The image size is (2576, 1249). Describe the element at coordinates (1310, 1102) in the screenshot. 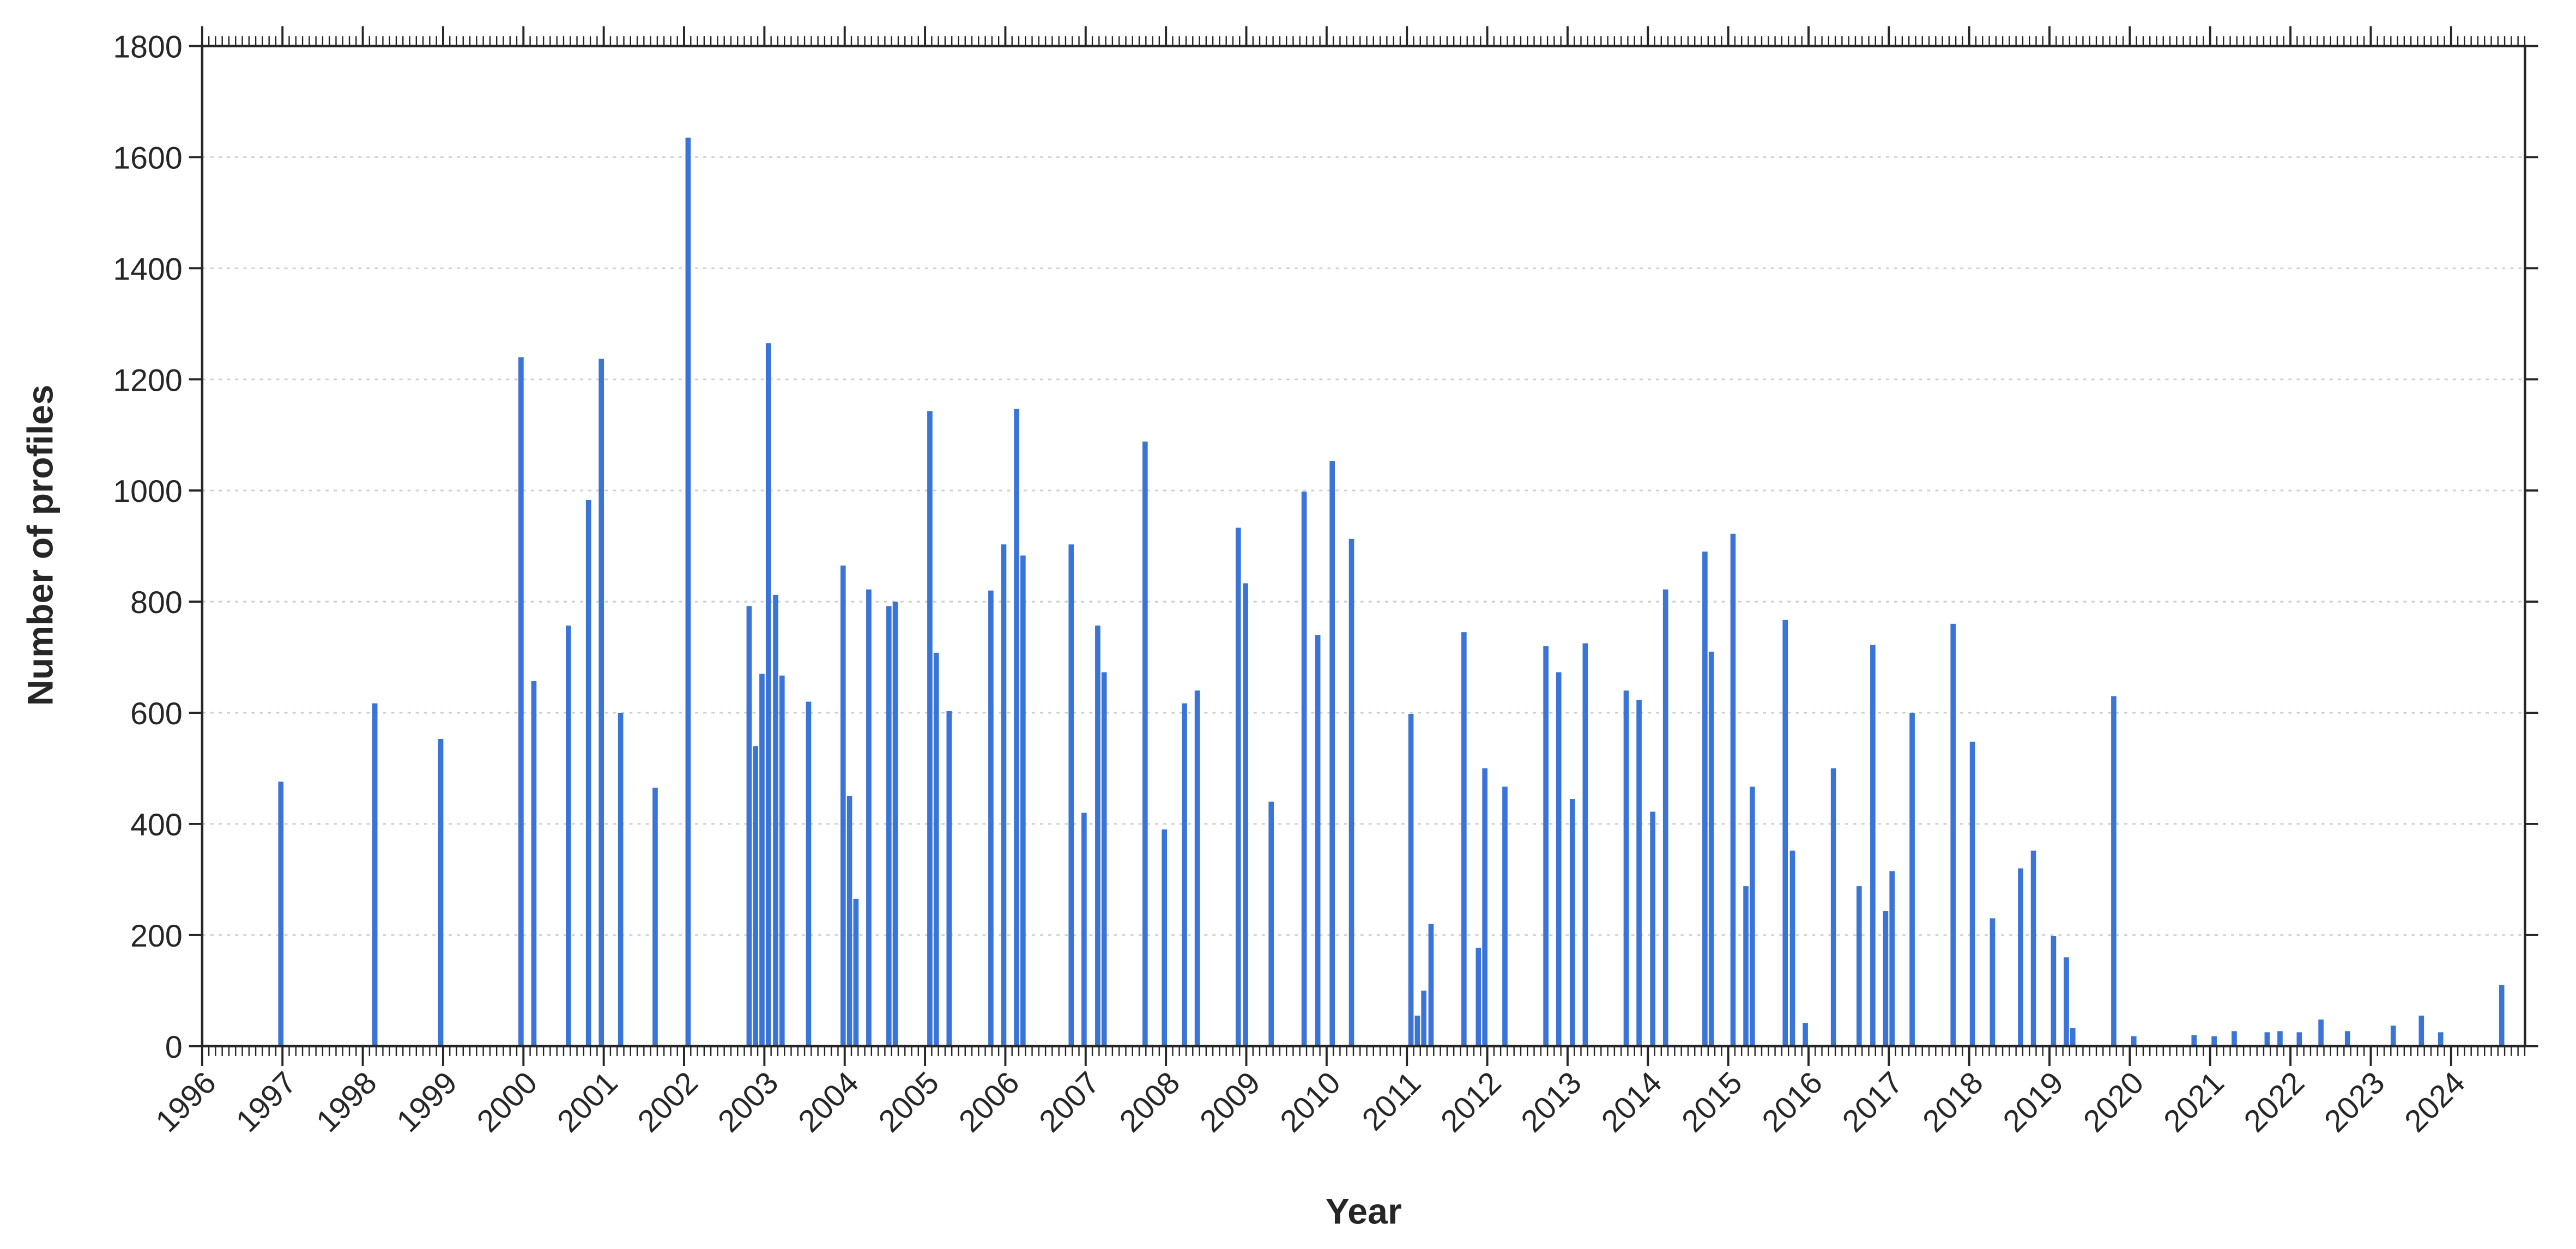

I see `x-tick-label: 2010` at that location.